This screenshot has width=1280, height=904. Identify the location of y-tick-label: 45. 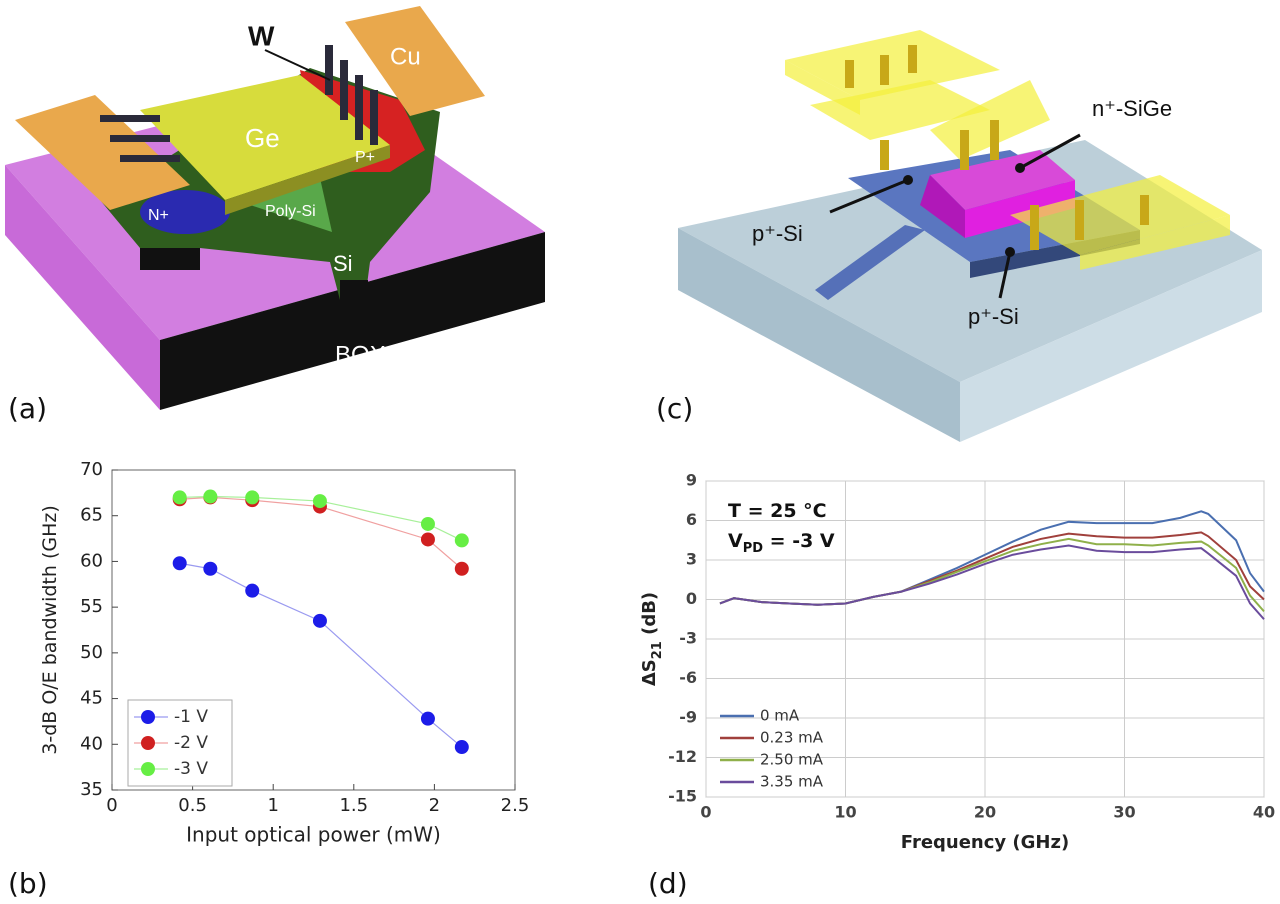
(91, 698).